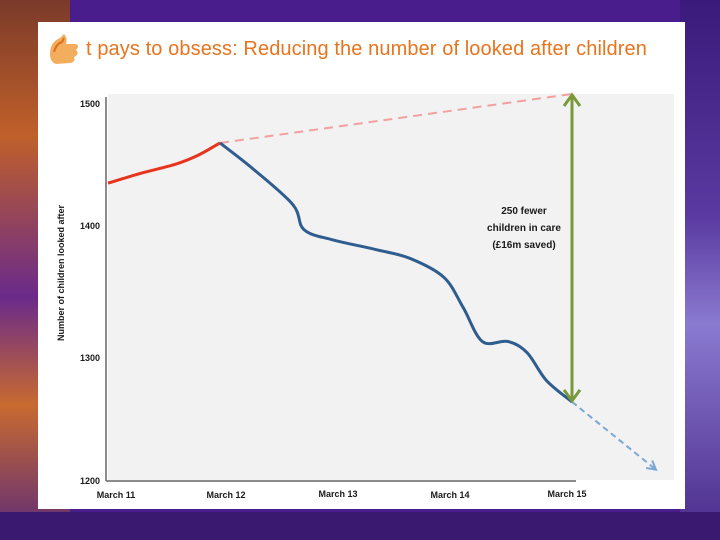 The image size is (720, 540). I want to click on forecast-arrowhead, so click(651, 466).